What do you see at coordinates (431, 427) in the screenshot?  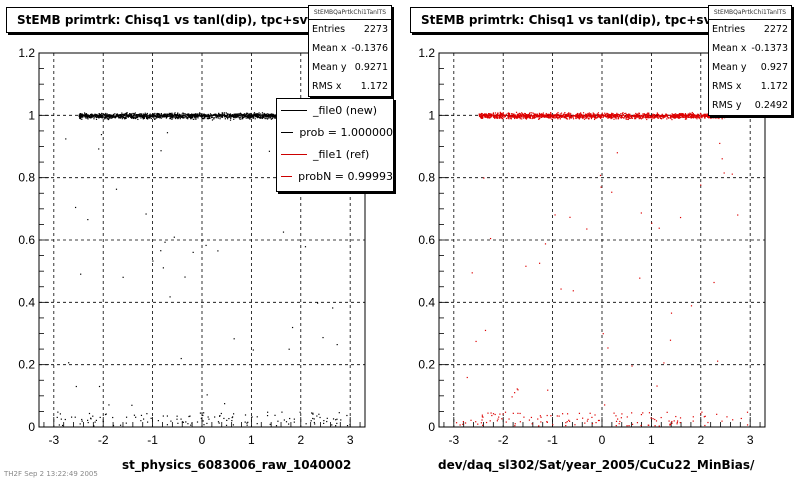 I see `y-tick-label: 0` at bounding box center [431, 427].